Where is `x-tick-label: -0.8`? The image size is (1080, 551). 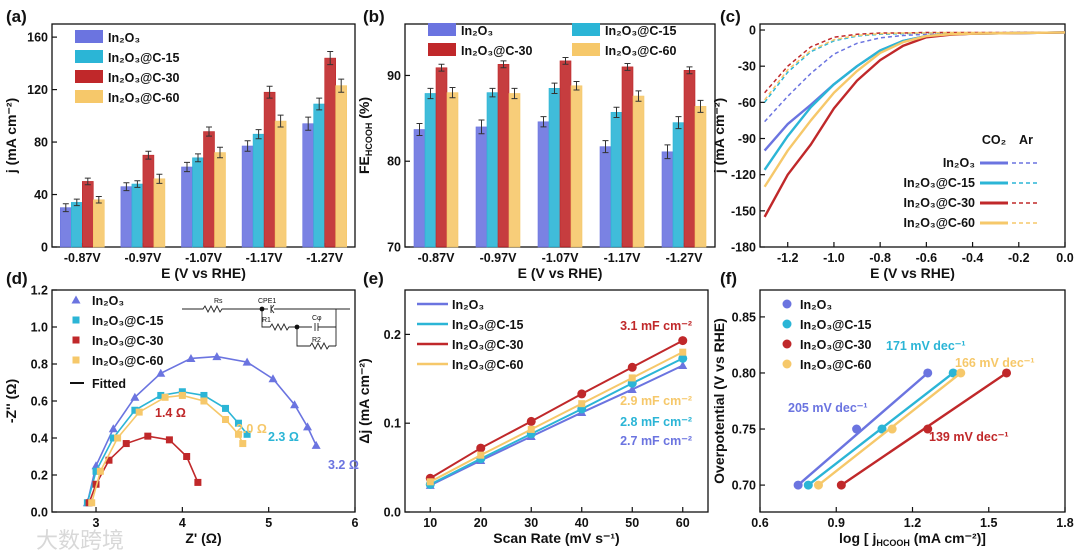
x-tick-label: -0.8 is located at coordinates (880, 258).